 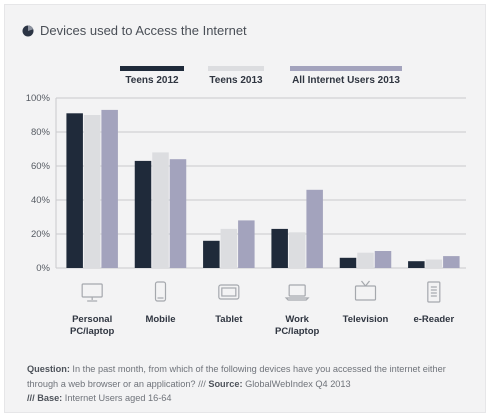 What do you see at coordinates (41, 234) in the screenshot?
I see `y-tick-label: 20%` at bounding box center [41, 234].